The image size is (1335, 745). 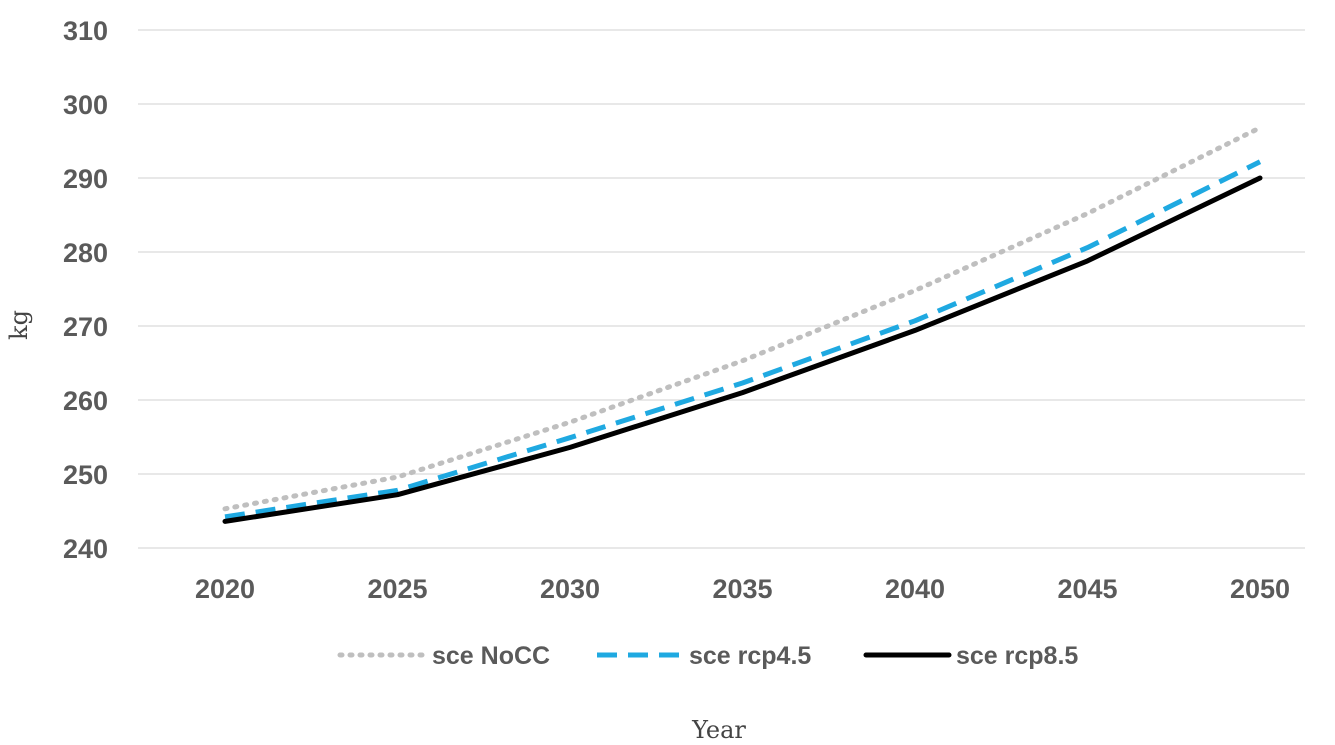 I want to click on y-tick-label-290: 290, so click(x=85, y=179).